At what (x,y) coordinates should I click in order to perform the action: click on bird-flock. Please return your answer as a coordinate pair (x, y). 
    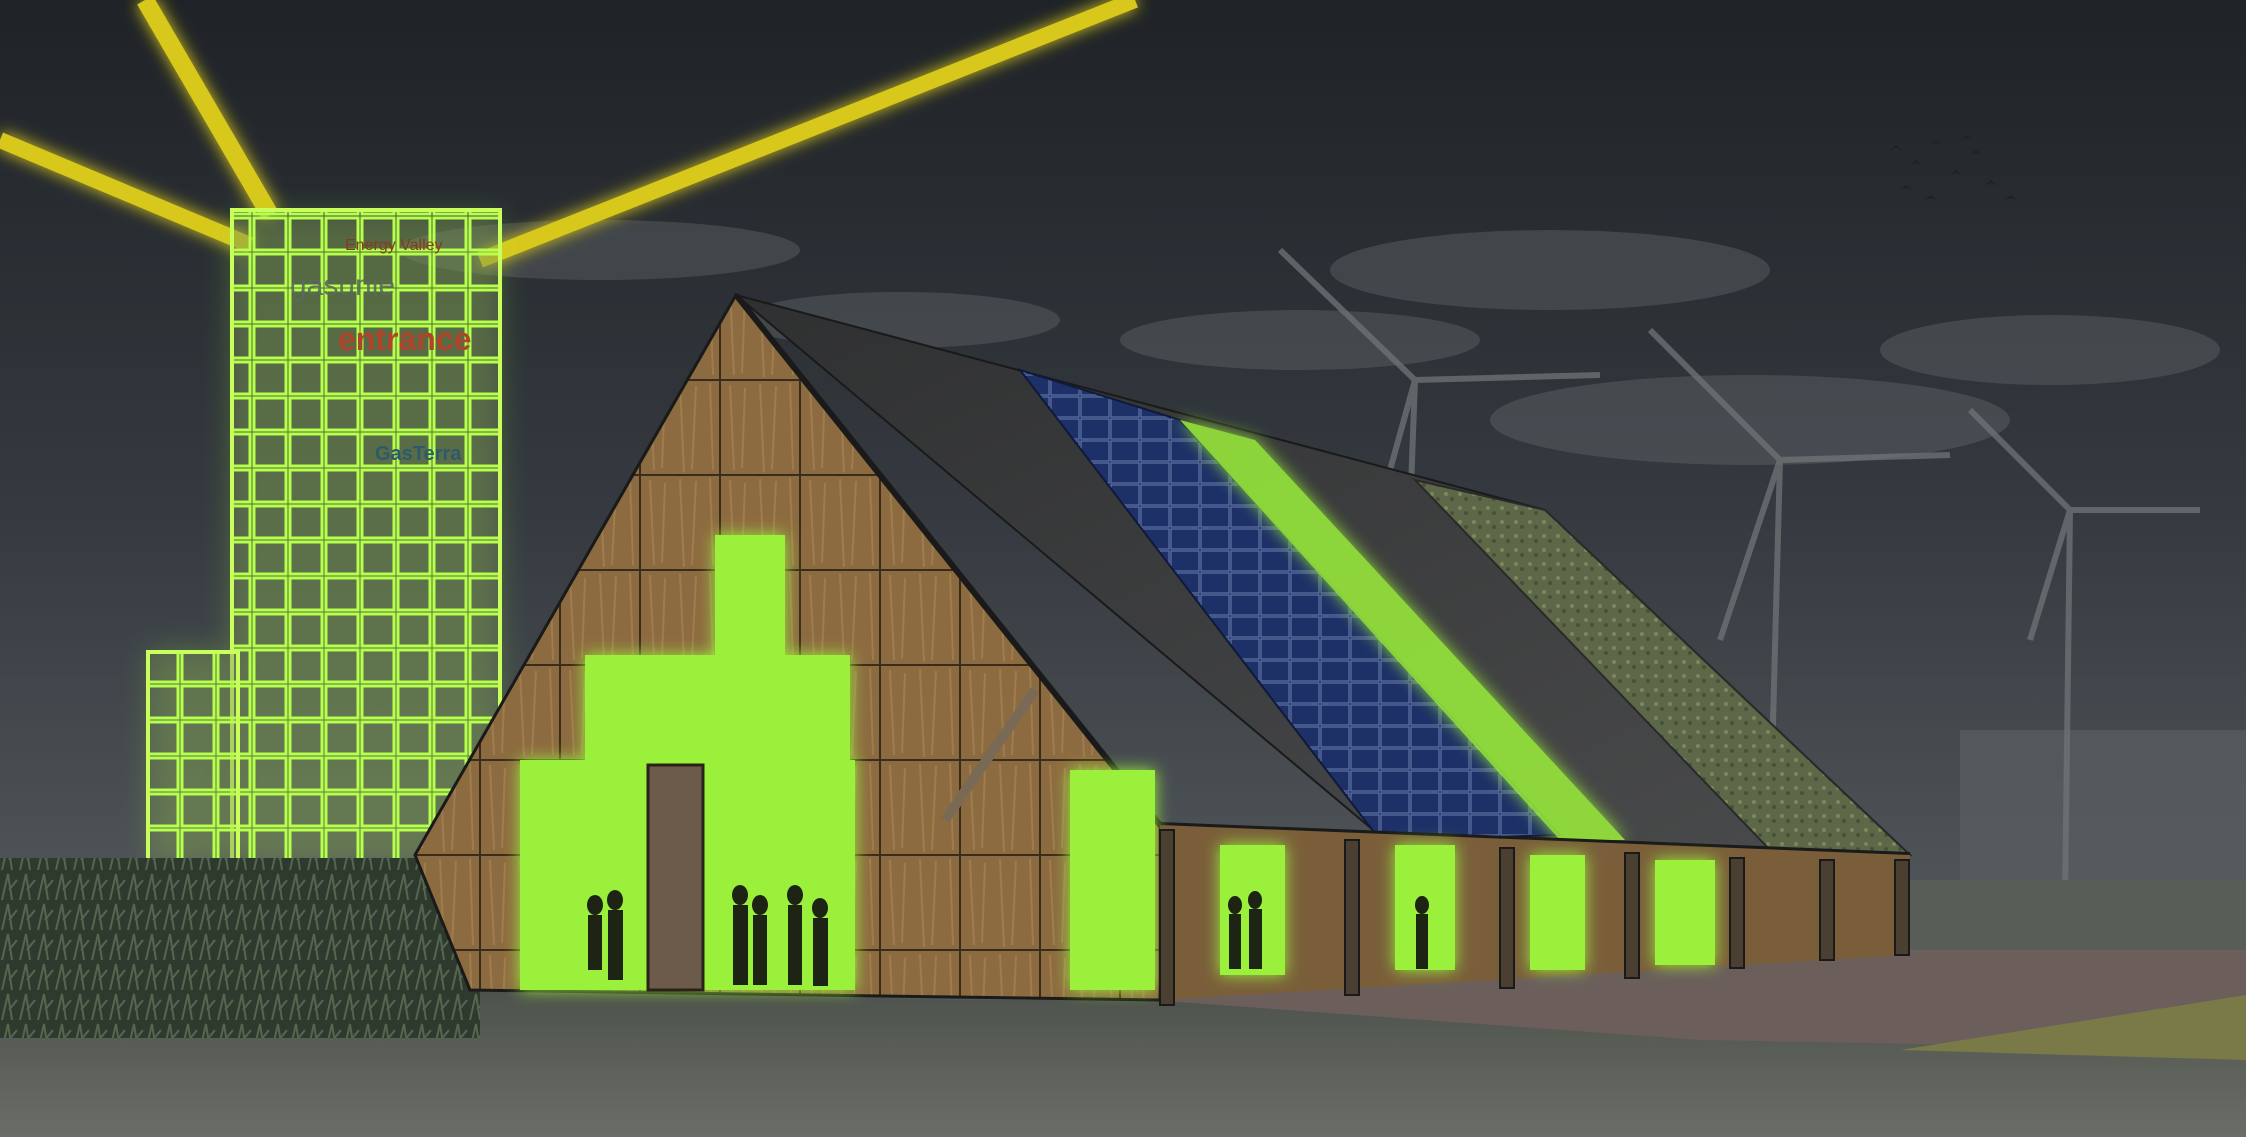
    Looking at the image, I should click on (1953, 167).